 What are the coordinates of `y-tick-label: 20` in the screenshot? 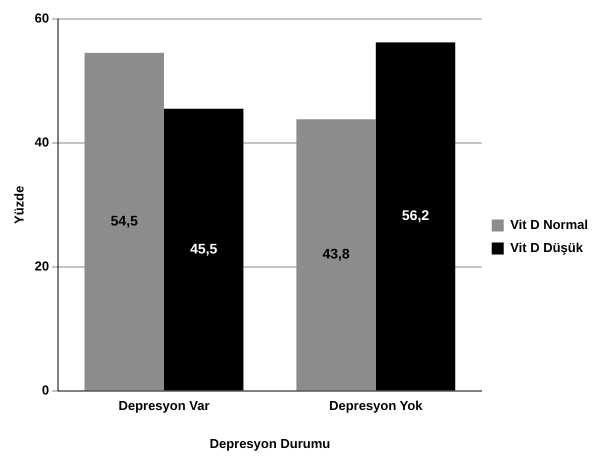 It's located at (42, 266).